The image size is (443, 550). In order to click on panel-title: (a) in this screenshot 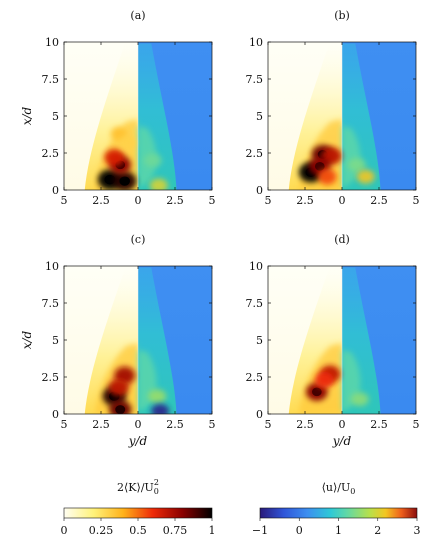, I will do `click(137, 15)`.